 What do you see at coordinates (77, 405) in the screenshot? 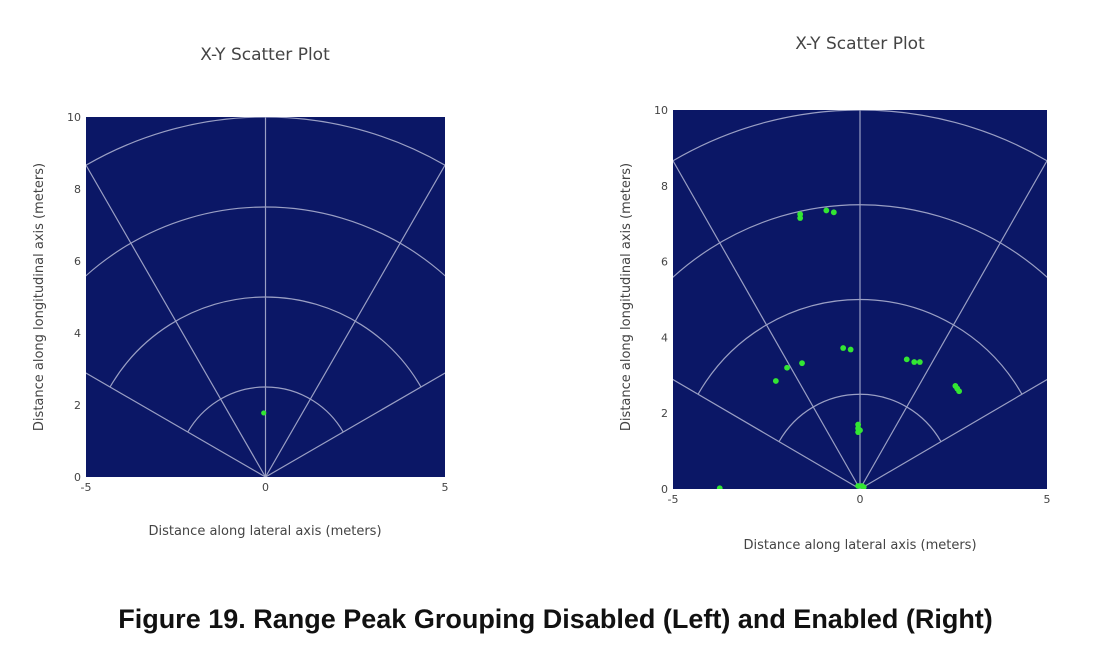
I see `left-y-tick-label-2: 2` at bounding box center [77, 405].